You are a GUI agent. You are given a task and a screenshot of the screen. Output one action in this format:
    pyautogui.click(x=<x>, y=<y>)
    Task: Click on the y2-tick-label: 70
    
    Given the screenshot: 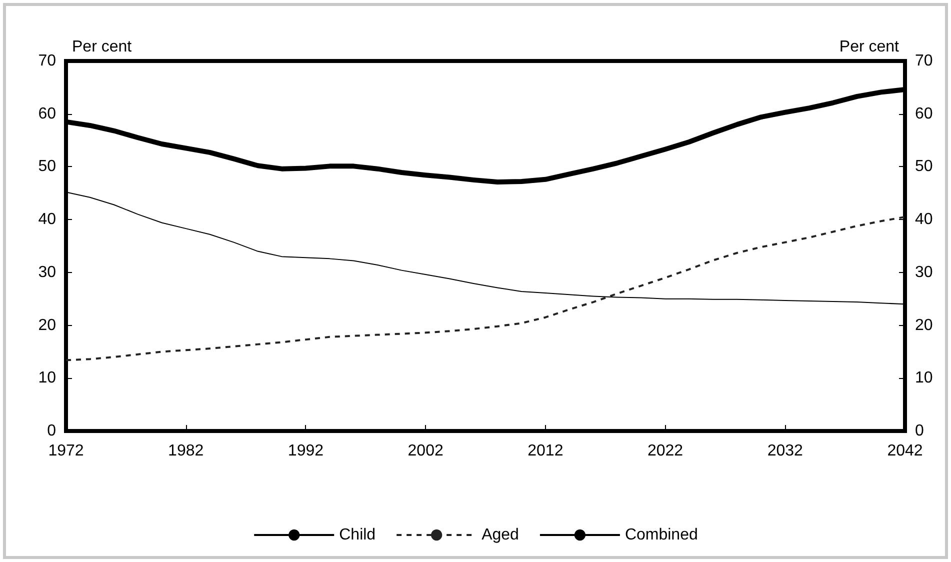 What is the action you would take?
    pyautogui.click(x=924, y=61)
    